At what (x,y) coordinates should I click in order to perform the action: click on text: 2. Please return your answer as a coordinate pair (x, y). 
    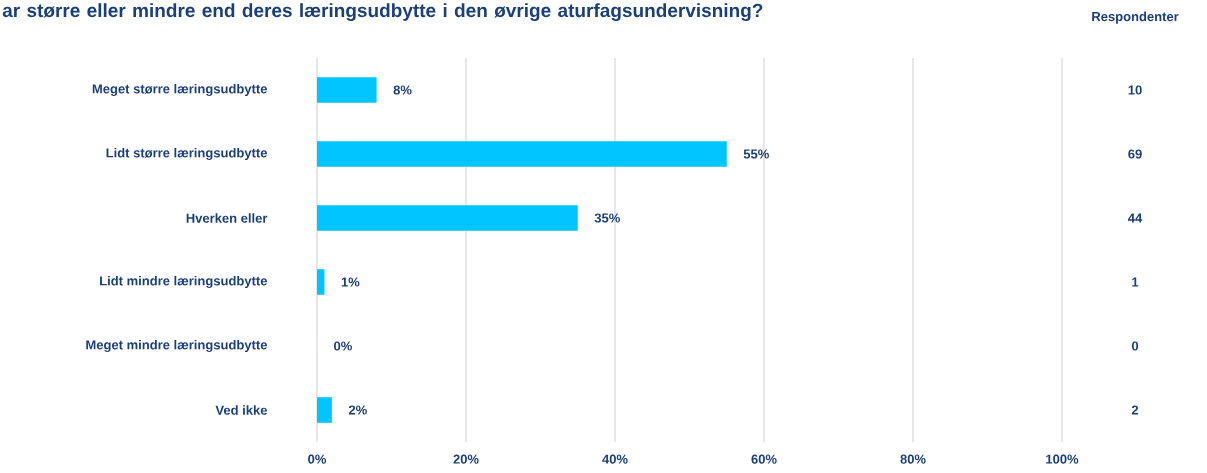
    Looking at the image, I should click on (1135, 410).